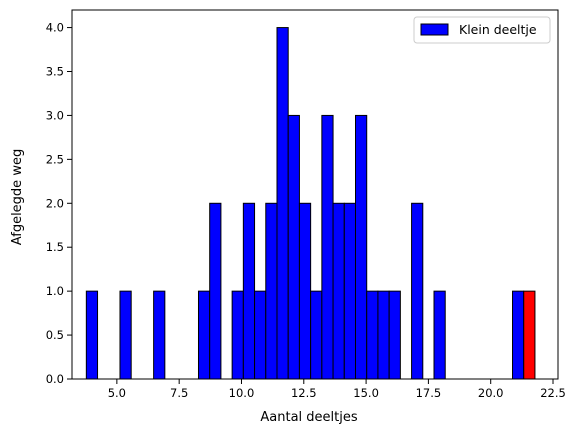  I want to click on legend-swatch, so click(434, 29).